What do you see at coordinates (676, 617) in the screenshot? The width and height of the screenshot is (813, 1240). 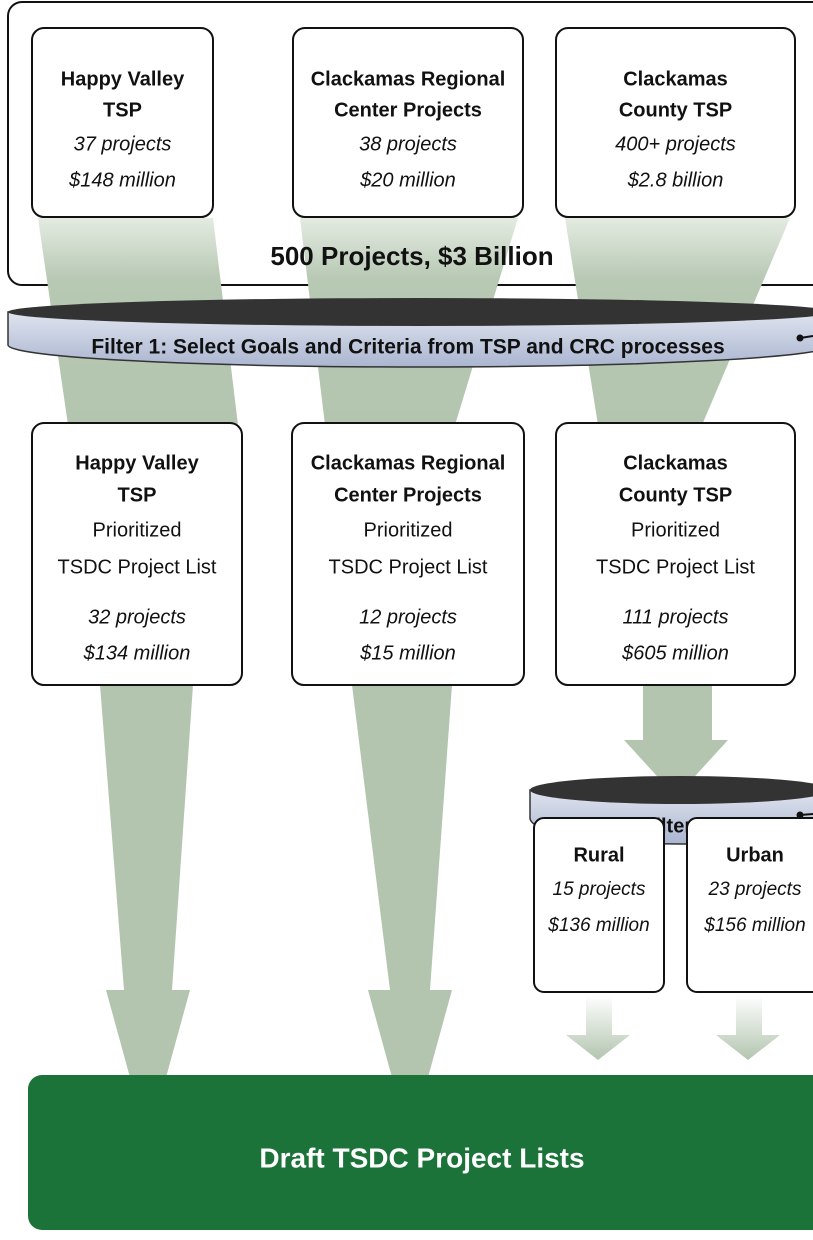 I see `project-count: 111 projects` at bounding box center [676, 617].